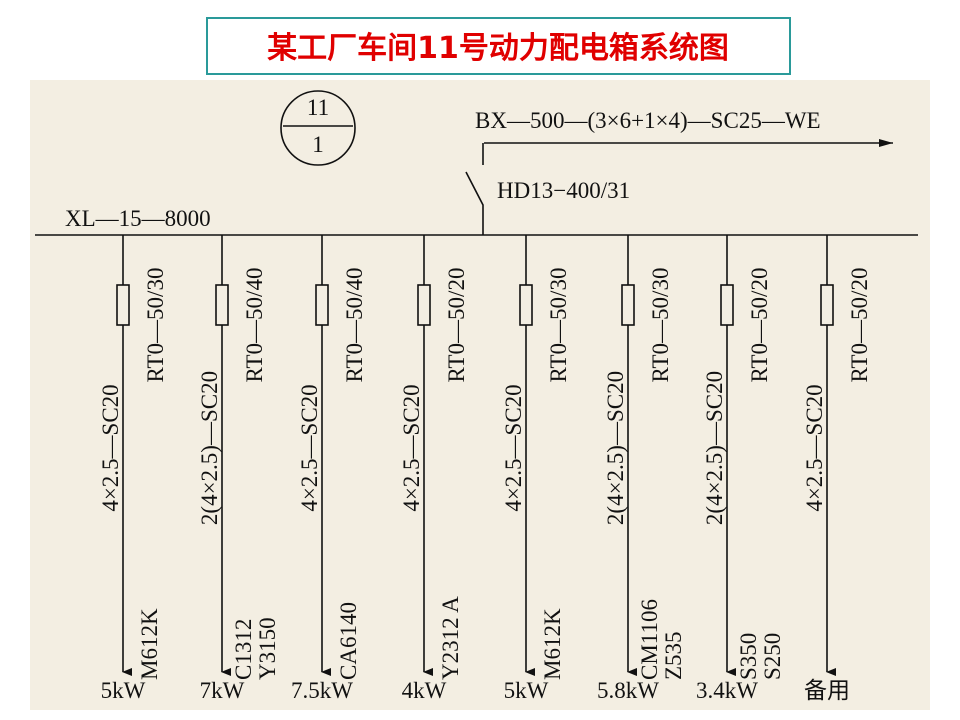 The height and width of the screenshot is (720, 960). Describe the element at coordinates (222, 690) in the screenshot. I see `power-label: 7kW` at that location.